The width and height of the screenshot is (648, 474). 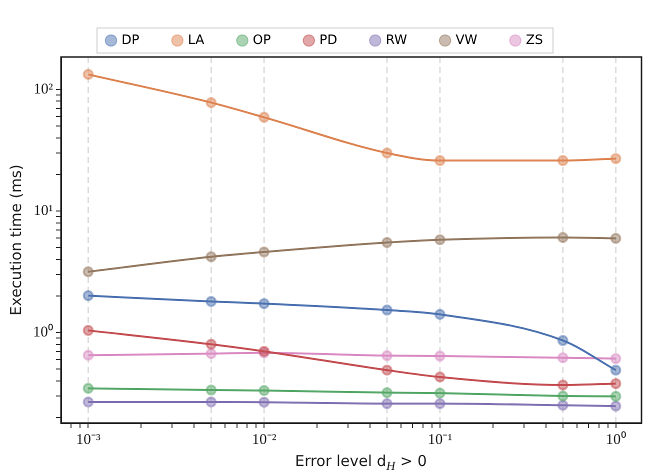 I want to click on y-tick-label: 10¹, so click(x=43, y=210).